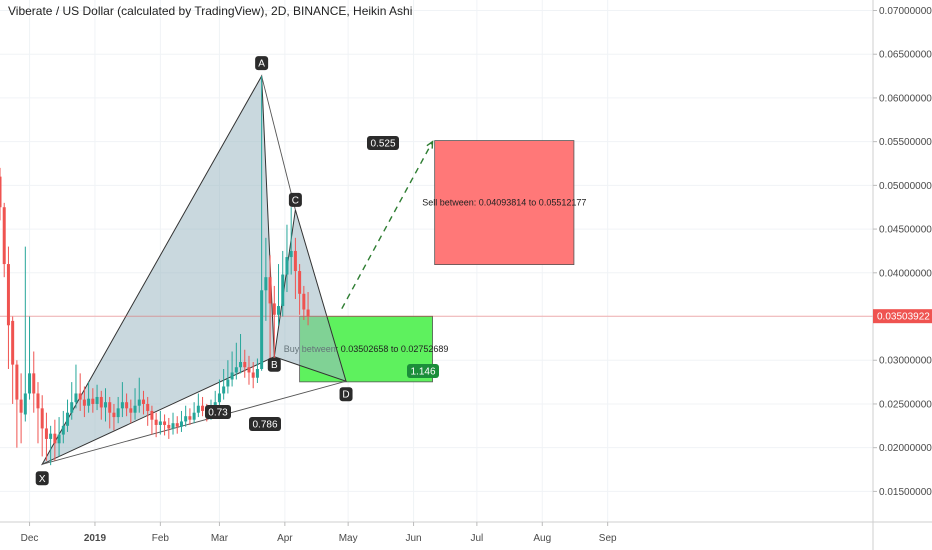 This screenshot has width=932, height=550. Describe the element at coordinates (220, 538) in the screenshot. I see `x-tick-label: Mar` at that location.